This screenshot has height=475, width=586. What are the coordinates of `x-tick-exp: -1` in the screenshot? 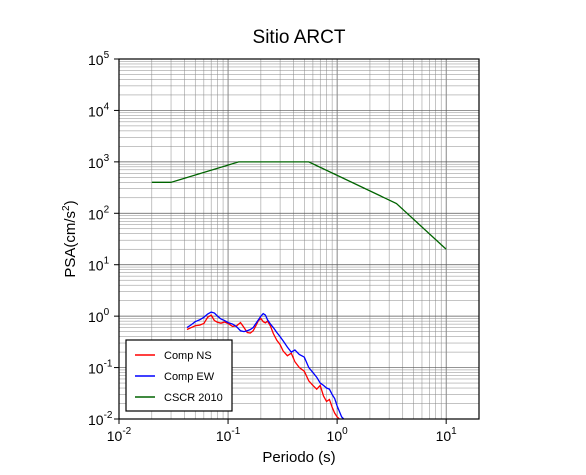 It's located at (235, 431).